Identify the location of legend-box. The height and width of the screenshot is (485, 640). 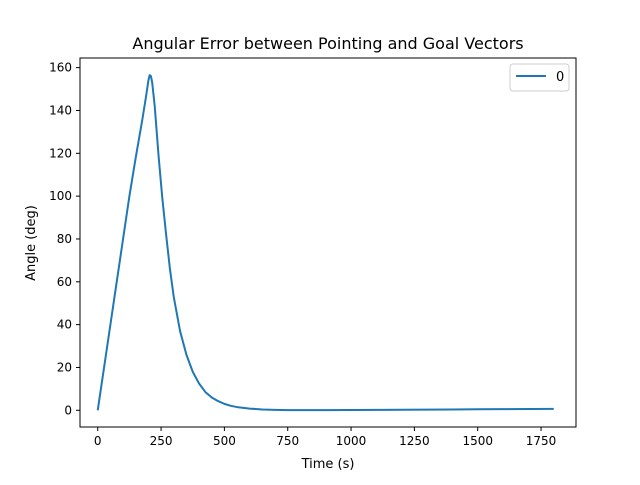
(539, 77).